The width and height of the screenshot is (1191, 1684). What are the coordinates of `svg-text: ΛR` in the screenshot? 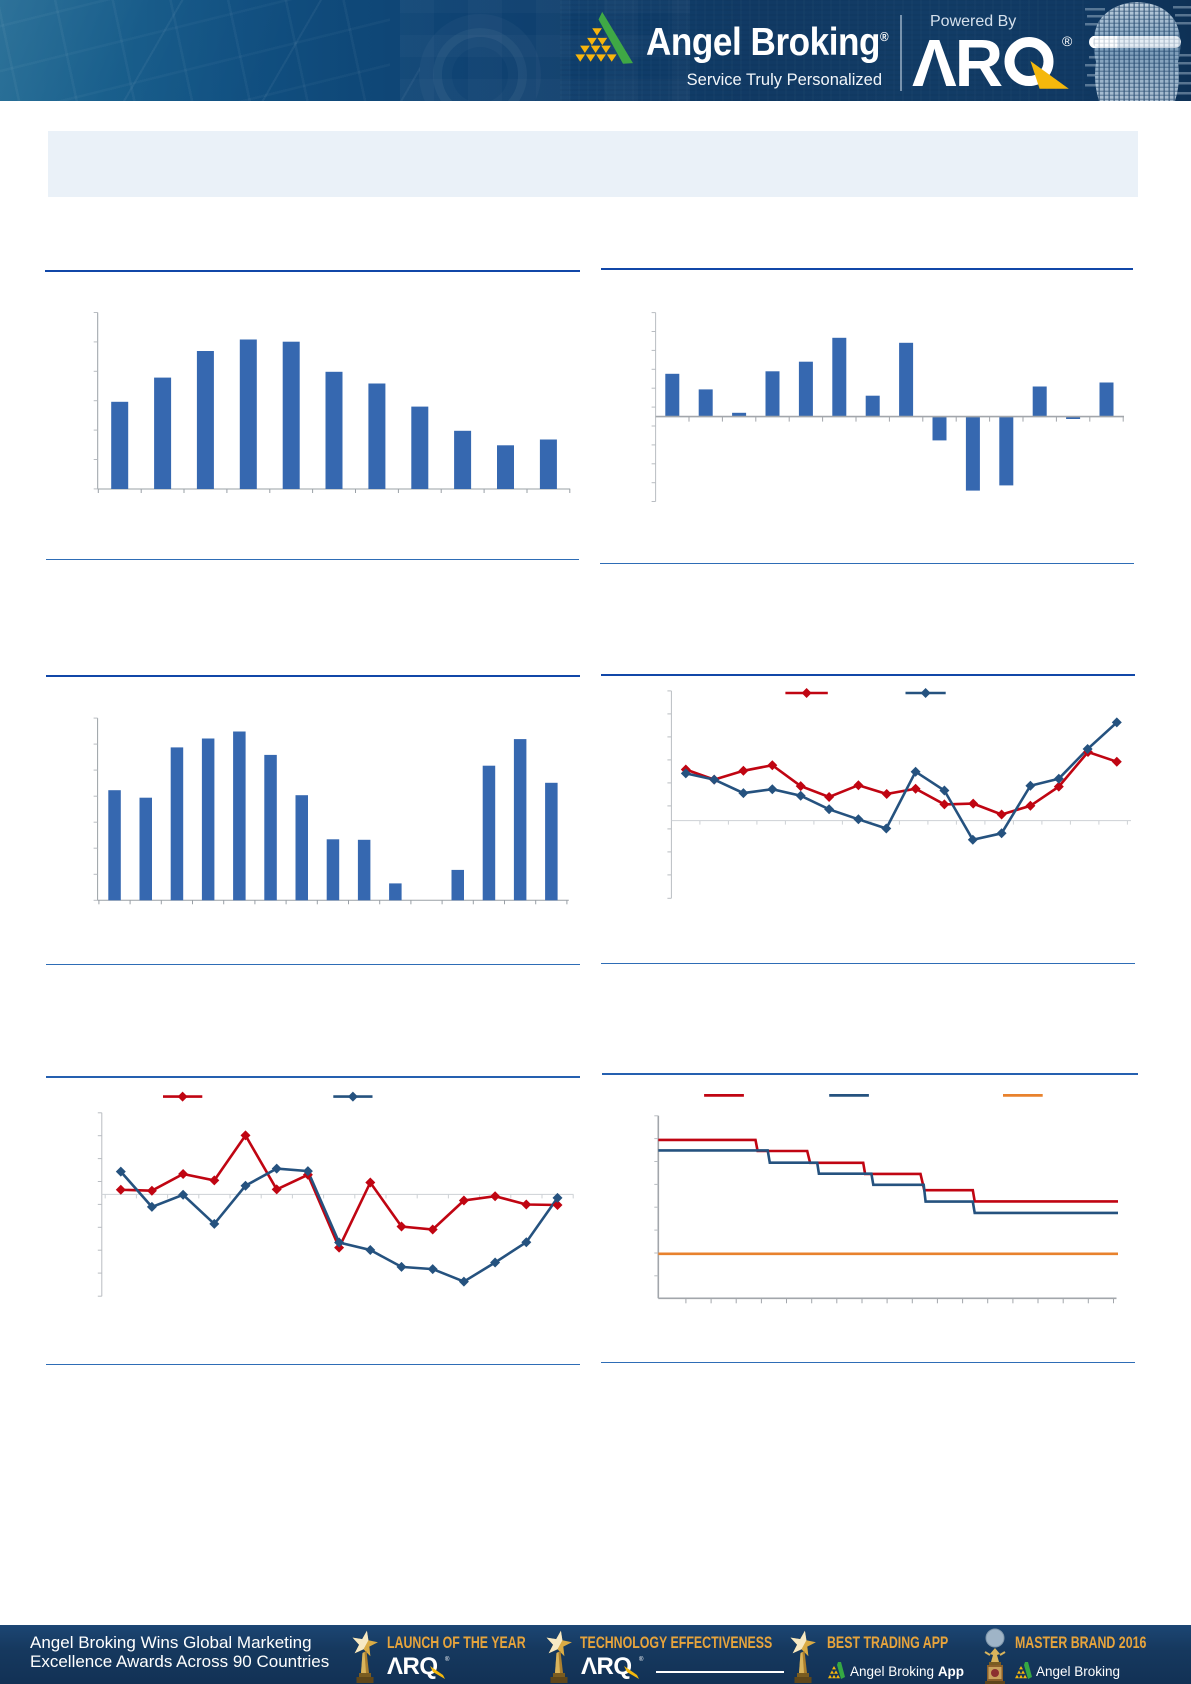 It's located at (957, 63).